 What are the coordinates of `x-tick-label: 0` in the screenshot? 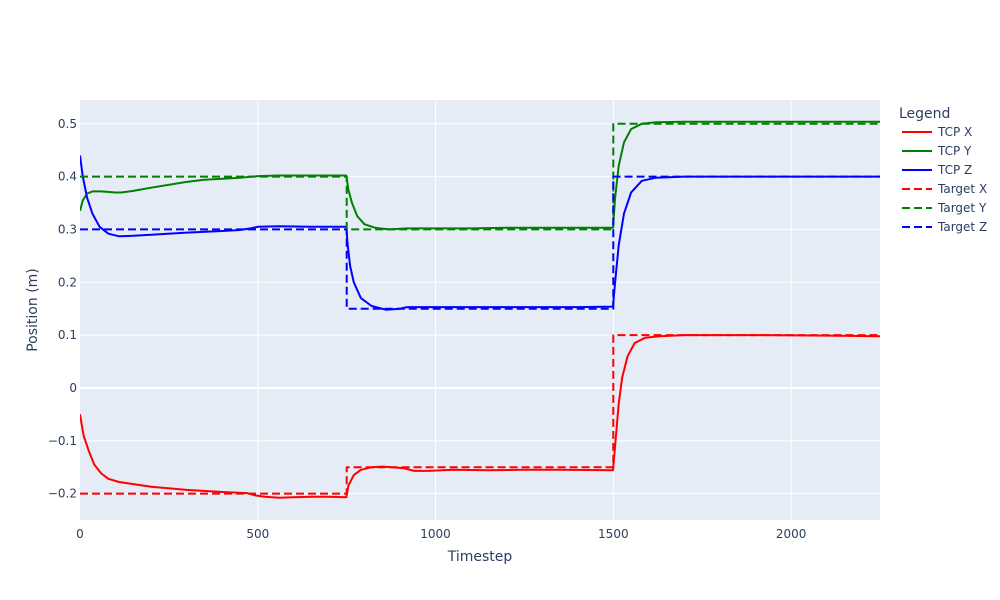 It's located at (80, 534).